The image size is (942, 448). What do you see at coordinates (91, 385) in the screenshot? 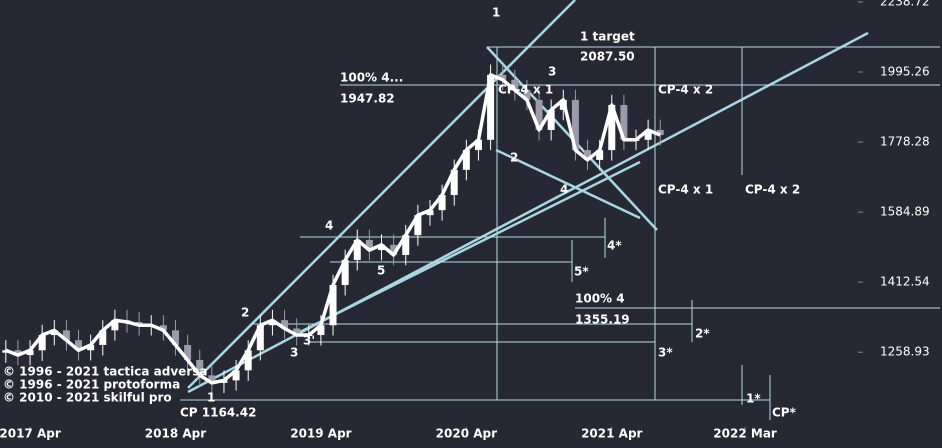
I see `copyright: © 1996 - 2021 protoforma` at bounding box center [91, 385].